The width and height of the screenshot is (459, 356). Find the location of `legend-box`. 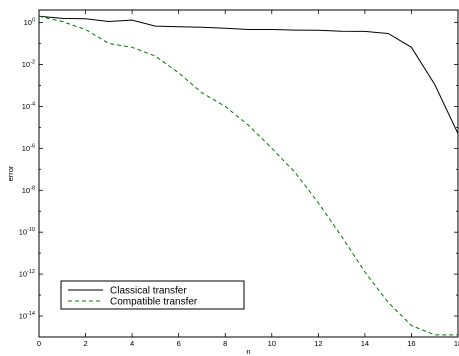

legend-box is located at coordinates (152, 295).